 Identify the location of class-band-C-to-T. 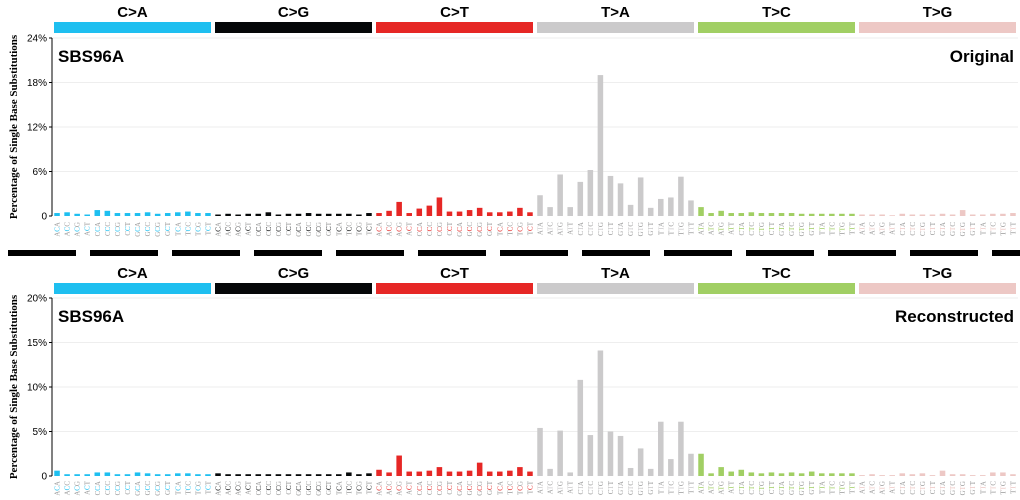
(454, 288).